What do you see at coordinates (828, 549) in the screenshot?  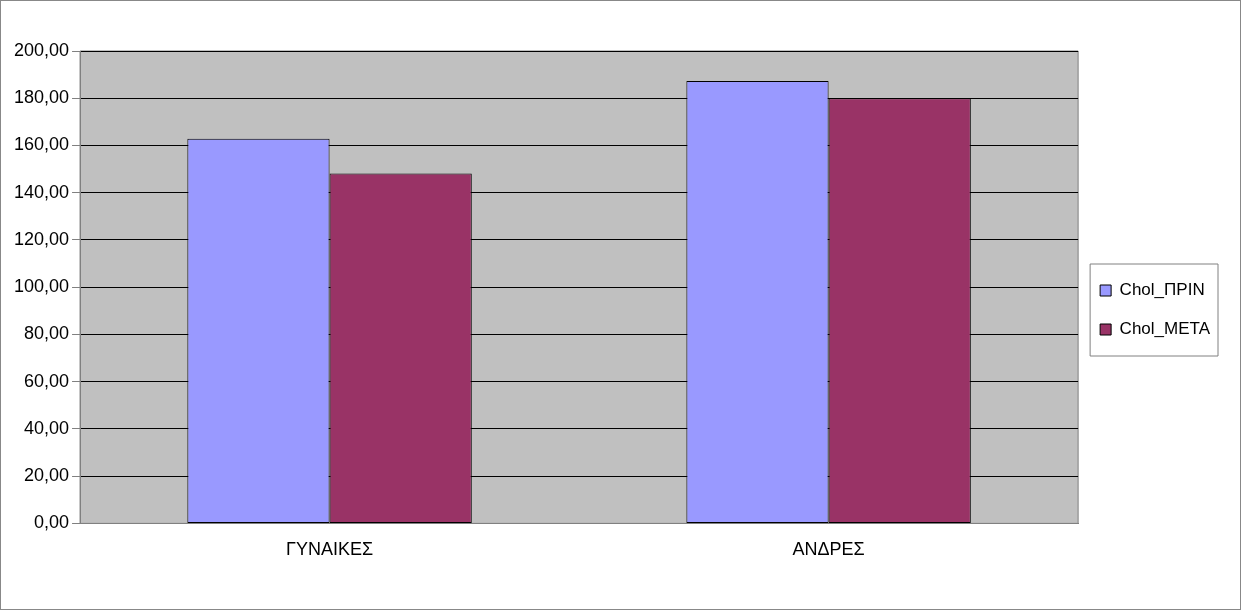 I see `x-tick-label: ΑΝΔΡΕΣ` at bounding box center [828, 549].